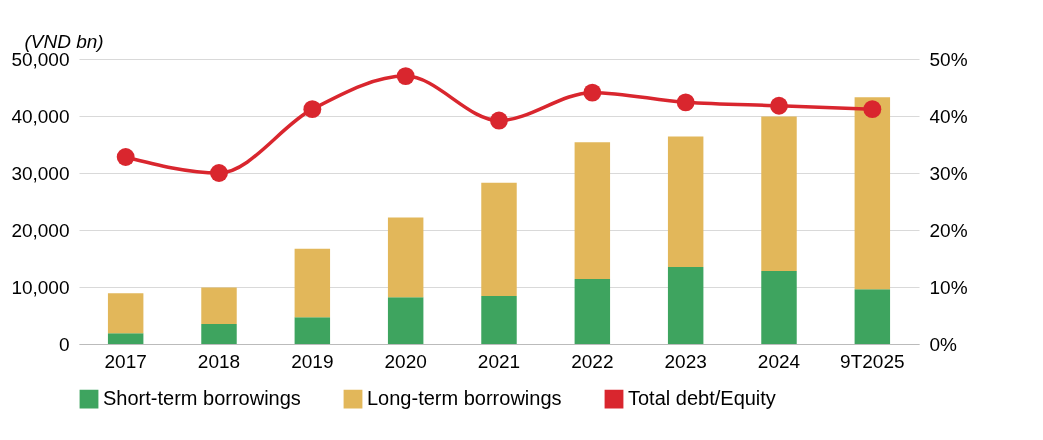 This screenshot has height=440, width=1043. Describe the element at coordinates (685, 361) in the screenshot. I see `x-tick-label: 2023` at that location.